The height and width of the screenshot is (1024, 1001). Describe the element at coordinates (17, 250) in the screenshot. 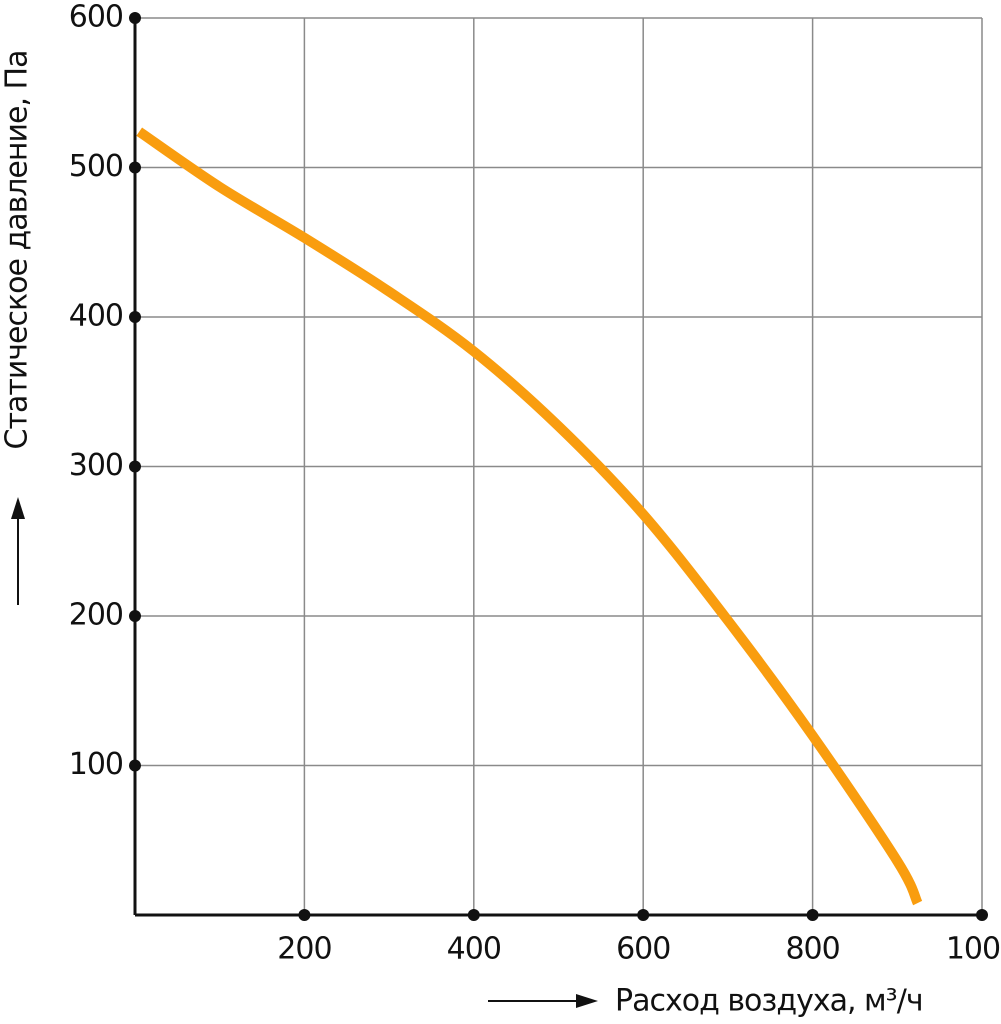

I see `y-axis-label: Статическое давление, Па` at that location.